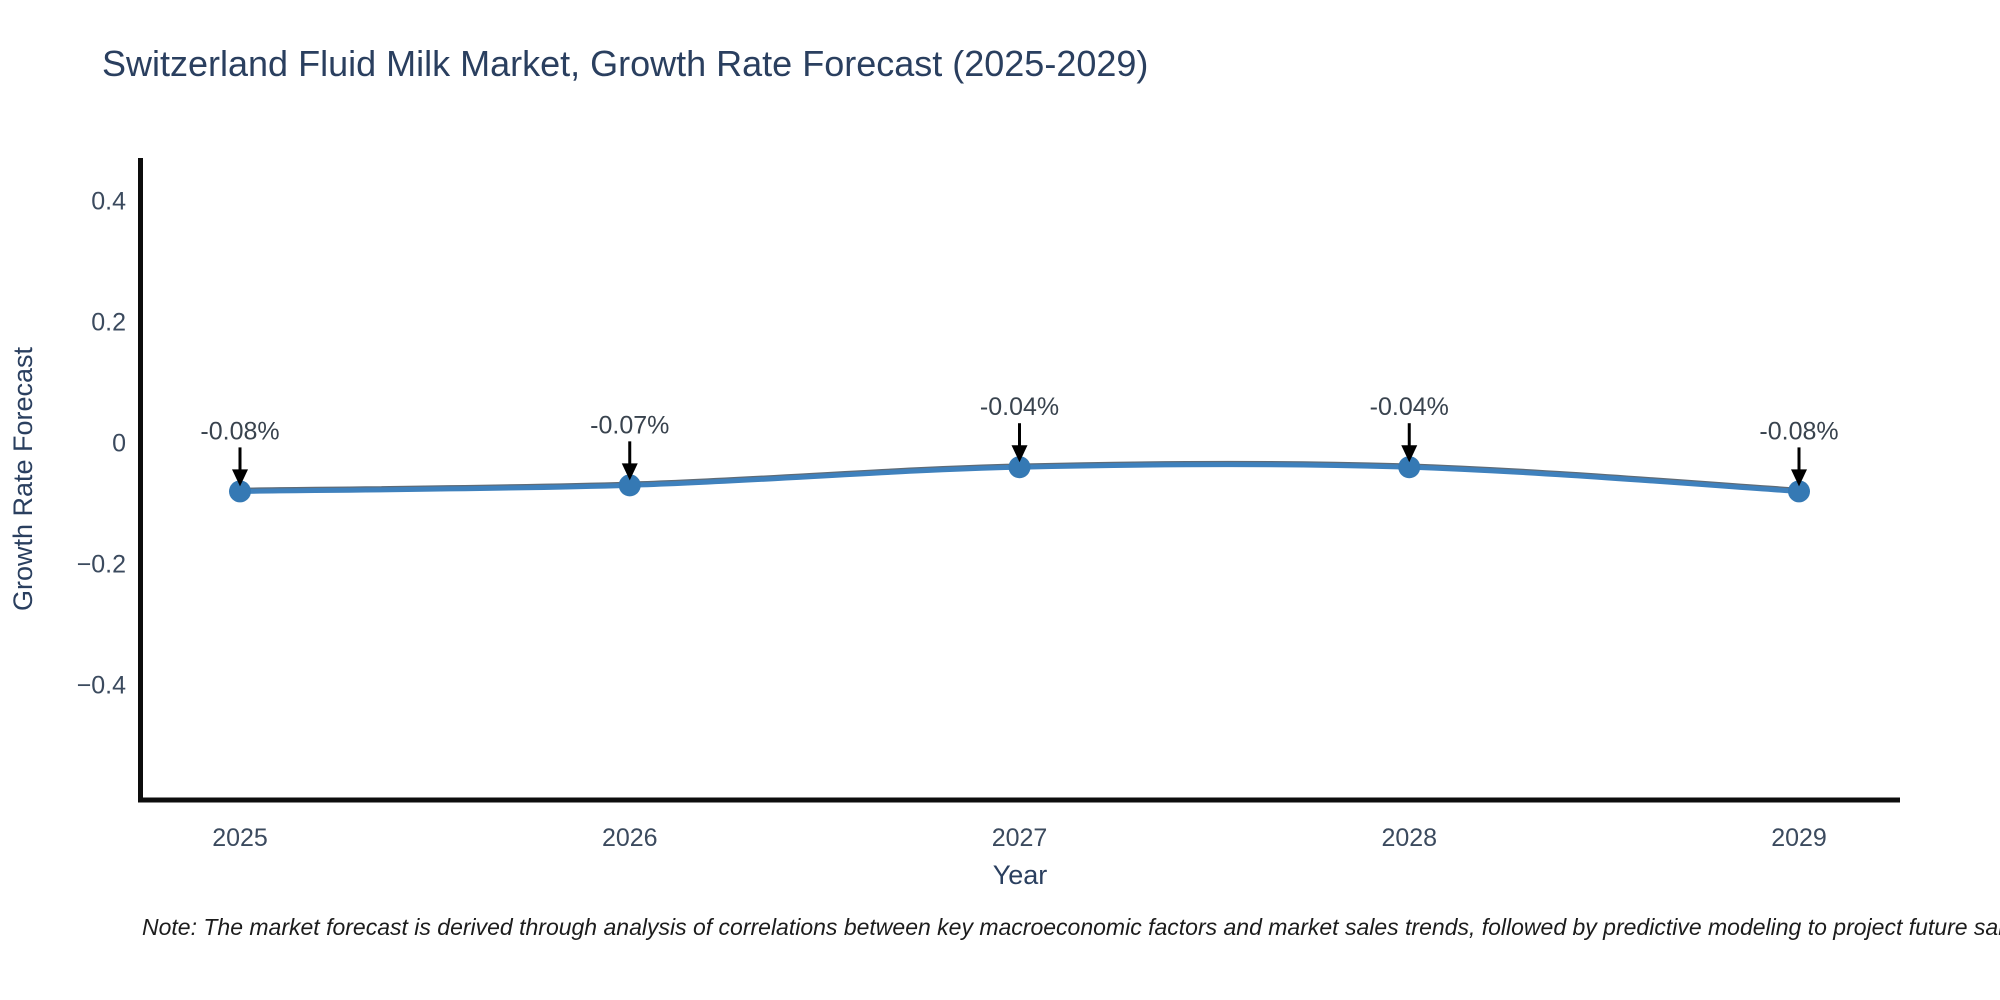 The height and width of the screenshot is (1000, 2000). Describe the element at coordinates (108, 323) in the screenshot. I see `y-tick-label: 0.2` at that location.